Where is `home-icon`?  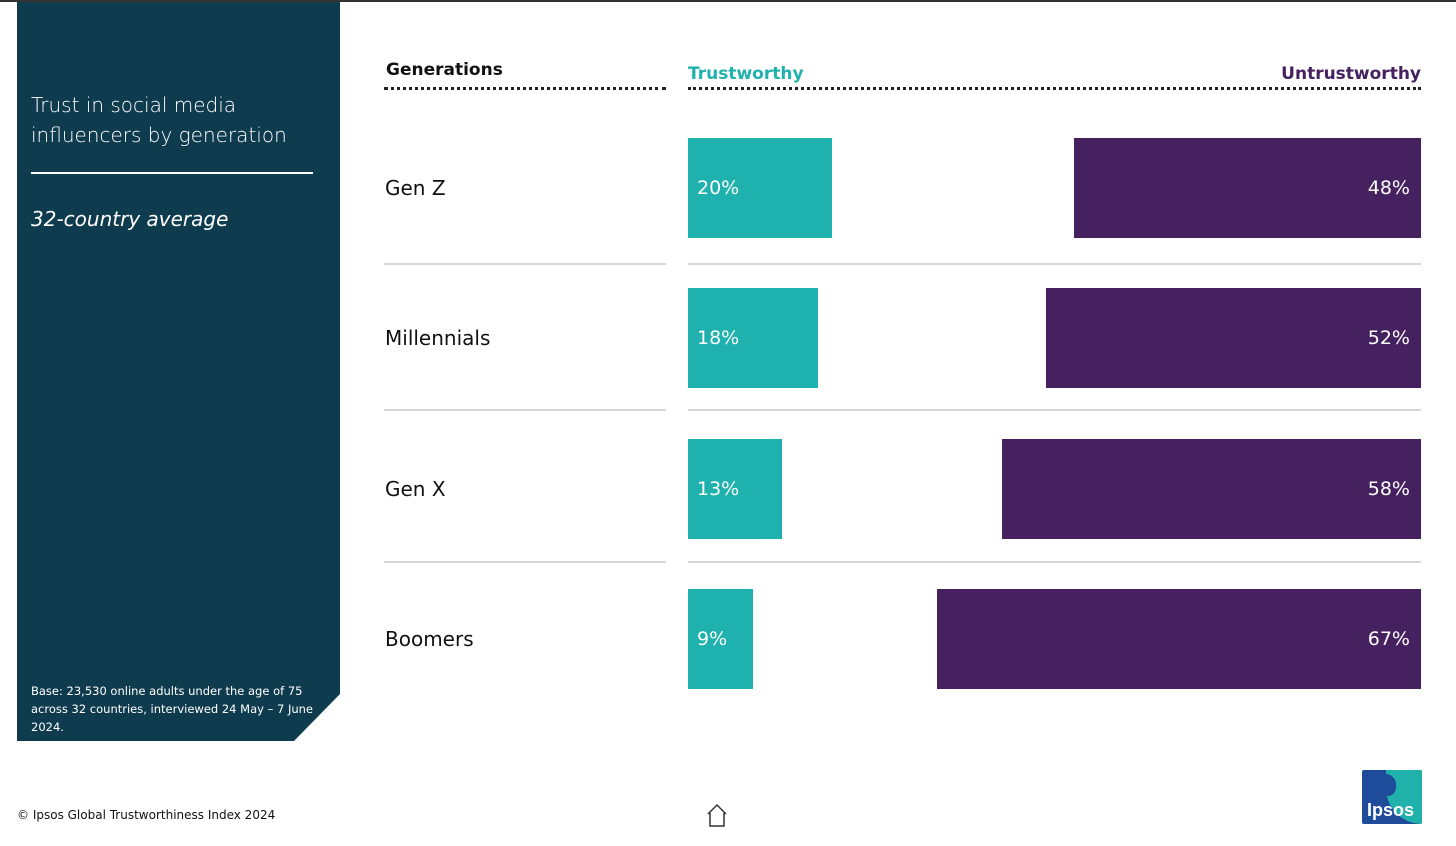
home-icon is located at coordinates (717, 815).